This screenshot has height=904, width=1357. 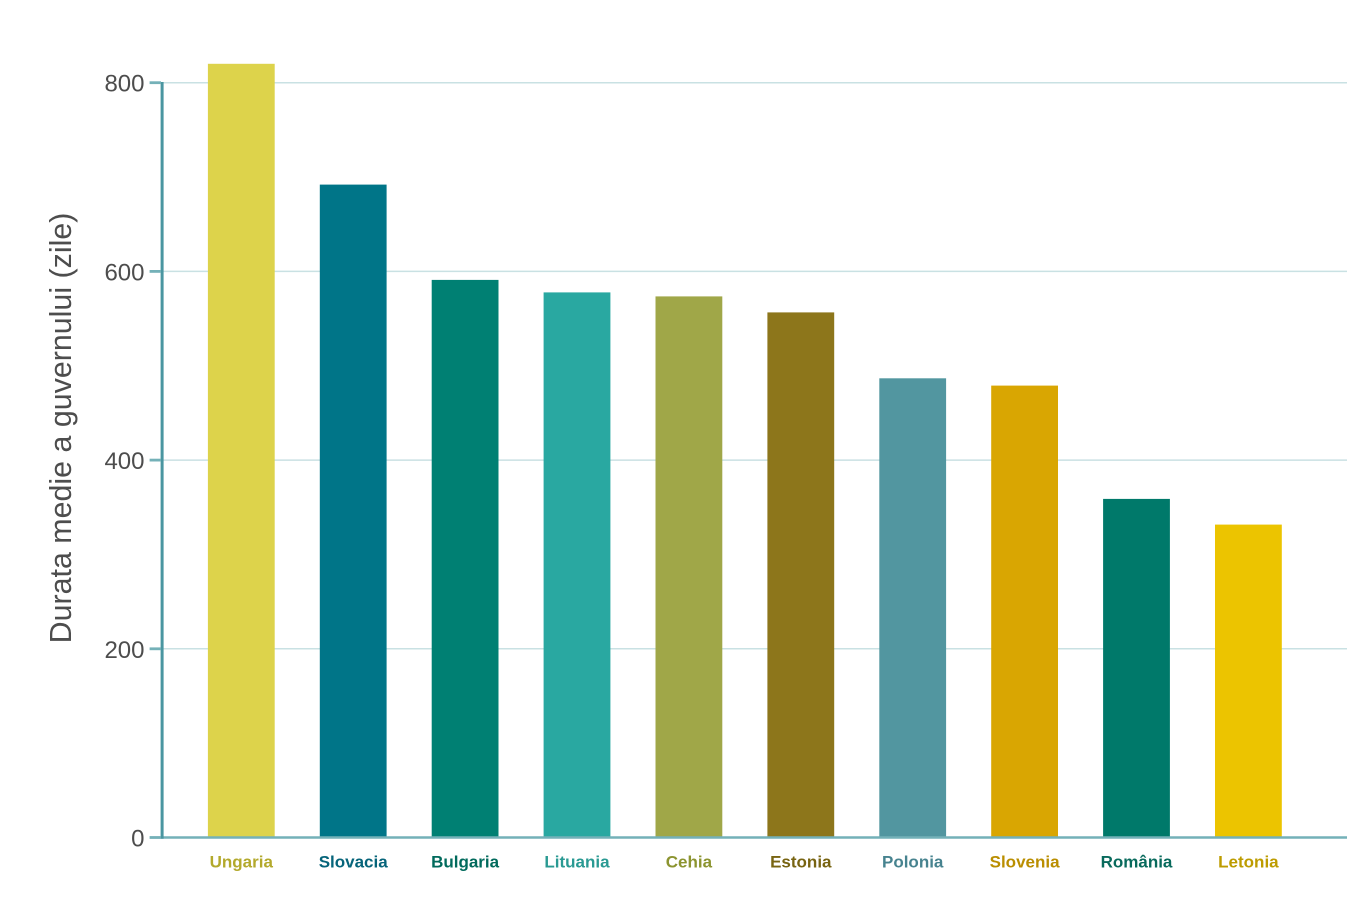 What do you see at coordinates (124, 272) in the screenshot?
I see `svg-text: 600` at bounding box center [124, 272].